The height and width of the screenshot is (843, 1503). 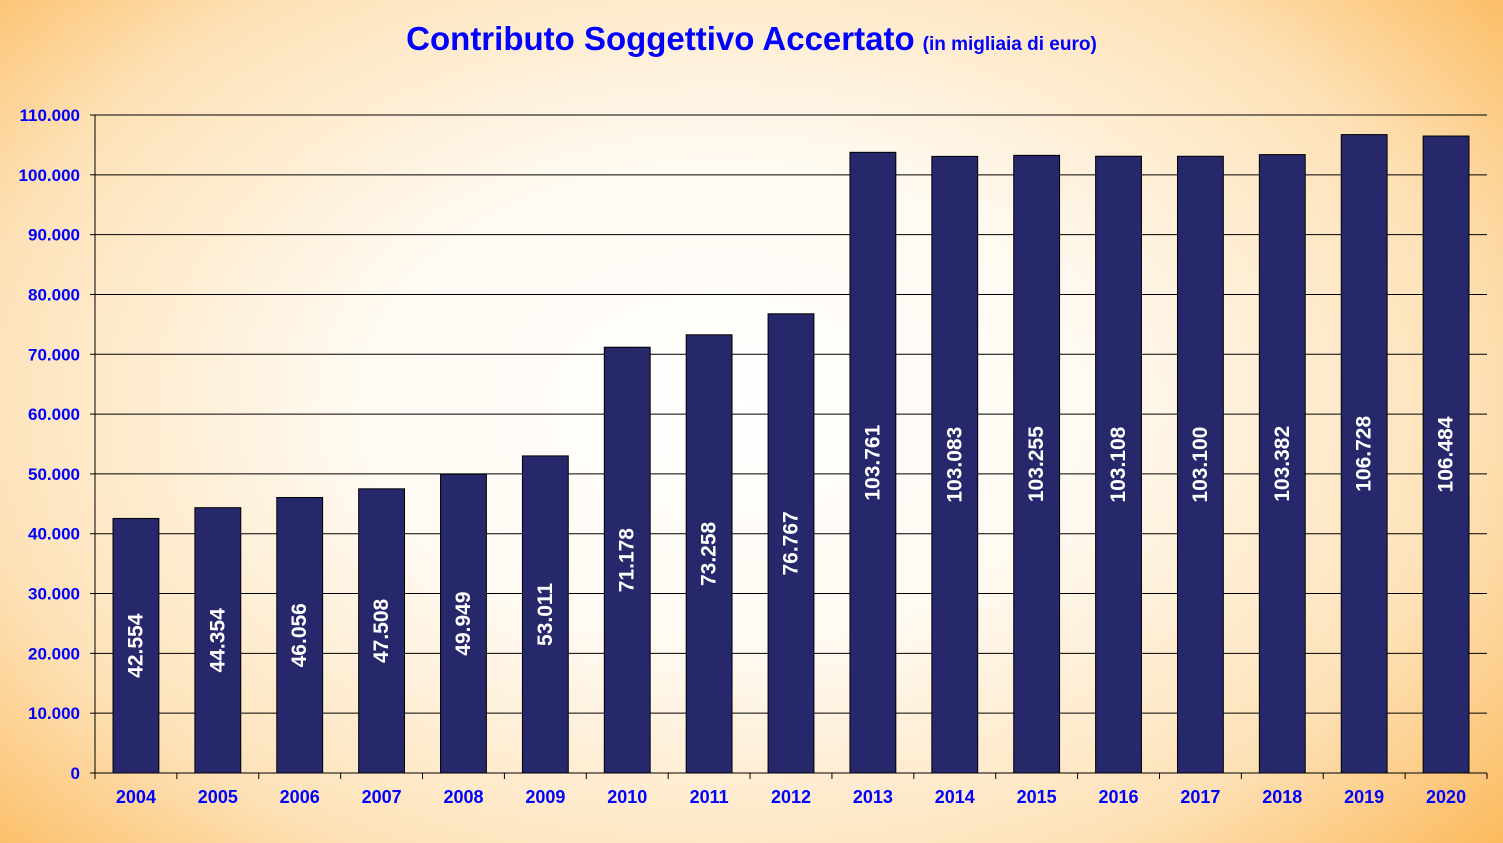 I want to click on data-label: 103.108, so click(x=1118, y=464).